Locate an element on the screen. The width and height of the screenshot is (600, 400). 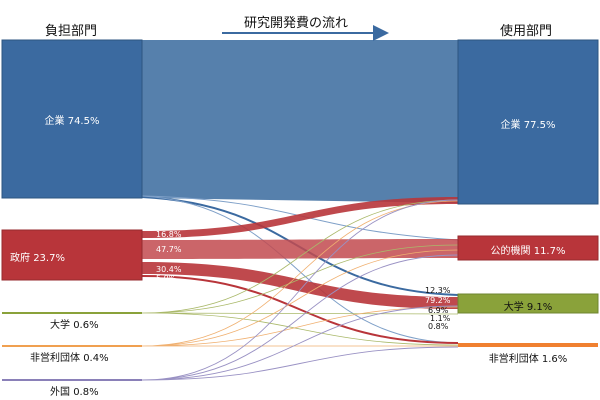
flow-government-to-nonprofit is located at coordinates (300, 309).